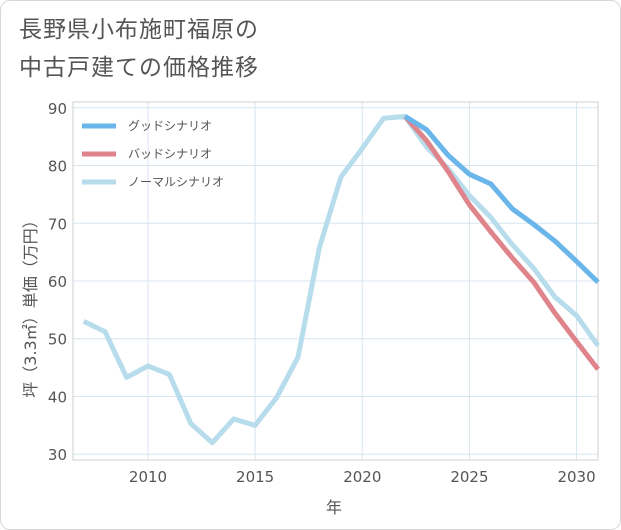 This screenshot has width=621, height=530. Describe the element at coordinates (57, 109) in the screenshot. I see `y-tick-label: 90` at that location.